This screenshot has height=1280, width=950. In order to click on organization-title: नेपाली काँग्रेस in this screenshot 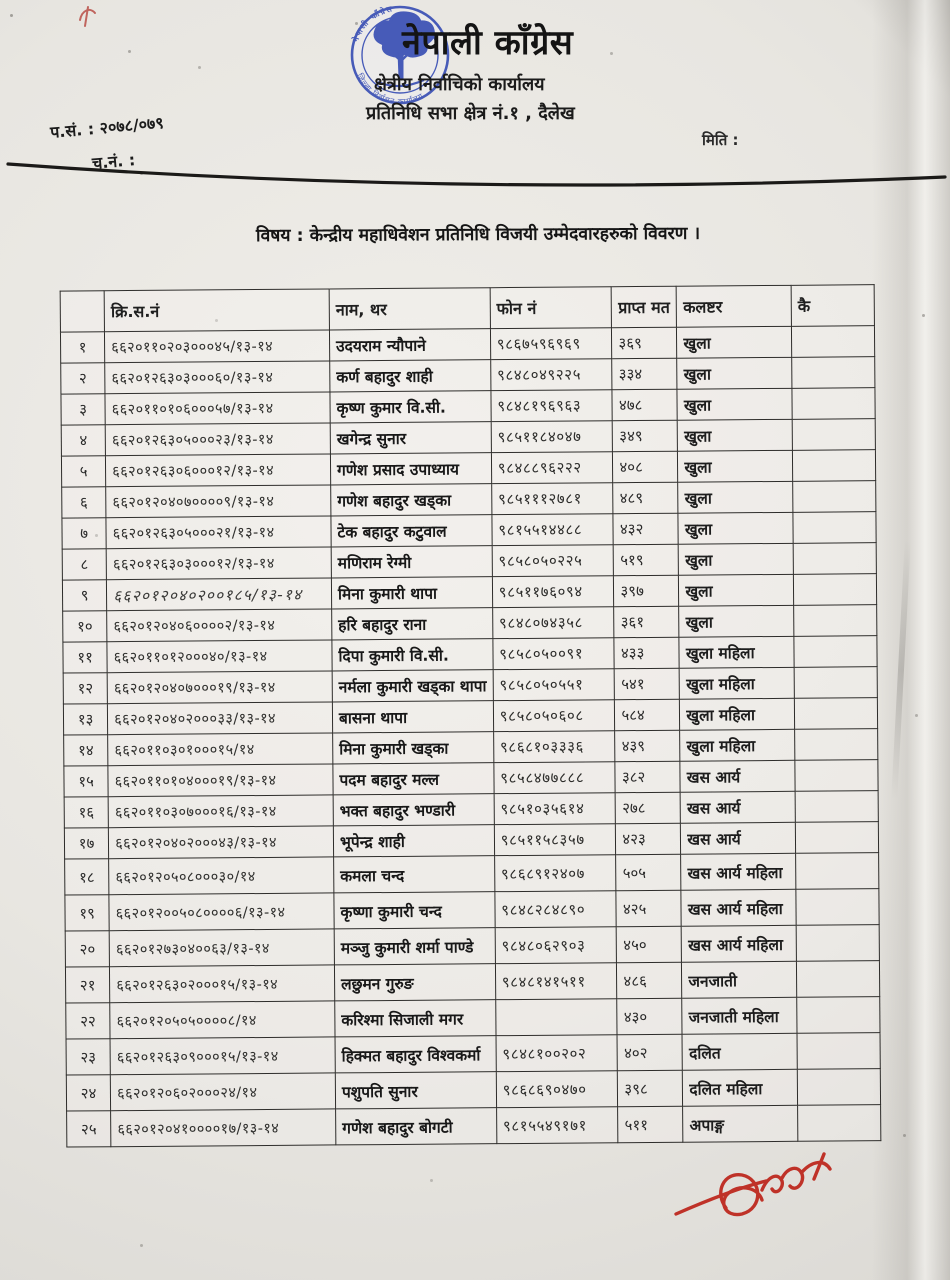, I will do `click(488, 43)`.